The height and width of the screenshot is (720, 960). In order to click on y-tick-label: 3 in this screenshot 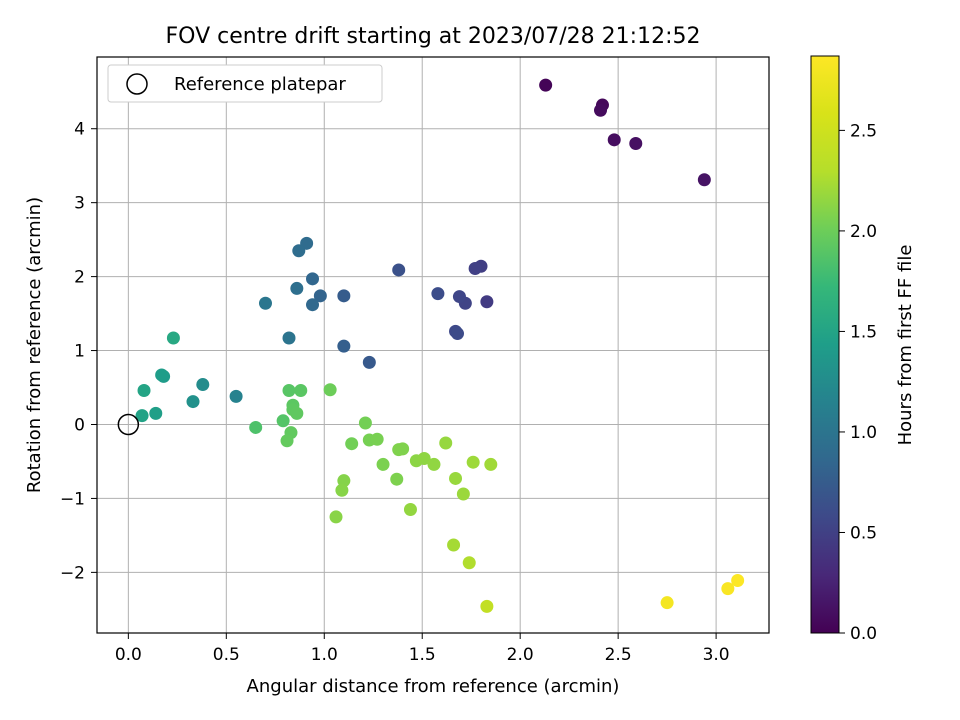, I will do `click(79, 204)`.